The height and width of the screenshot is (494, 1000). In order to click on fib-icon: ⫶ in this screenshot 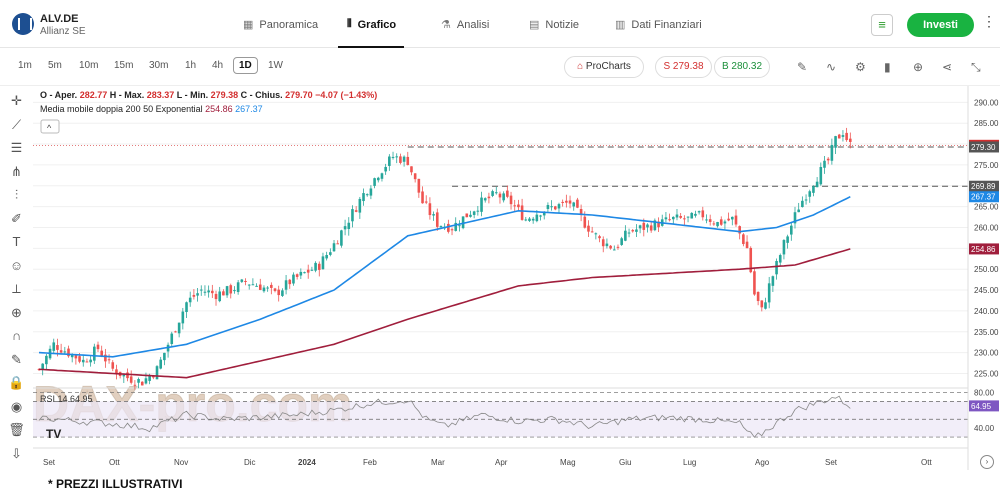, I will do `click(16, 194)`.